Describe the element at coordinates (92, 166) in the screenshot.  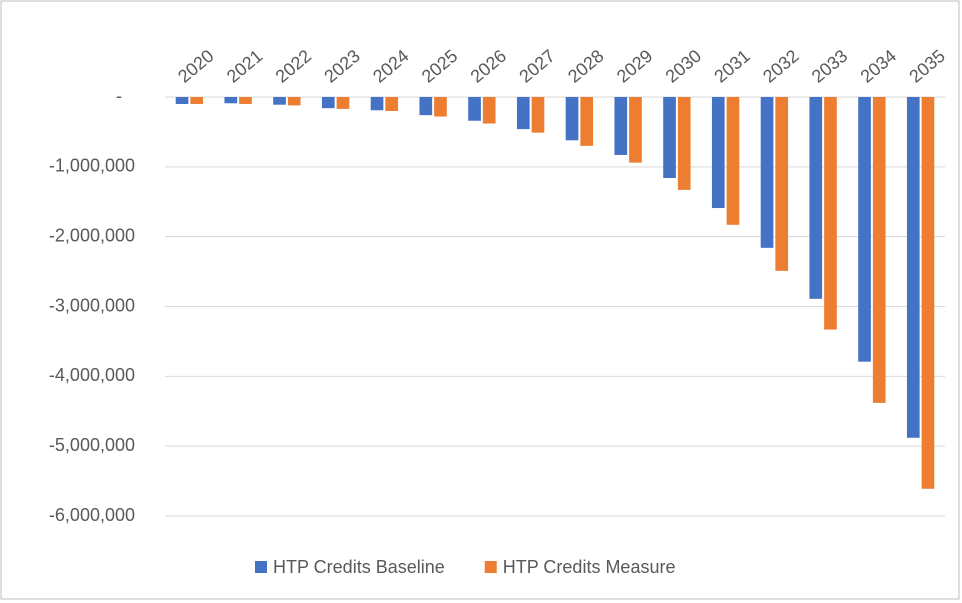
I see `y-tick-label: -1,000,000` at that location.